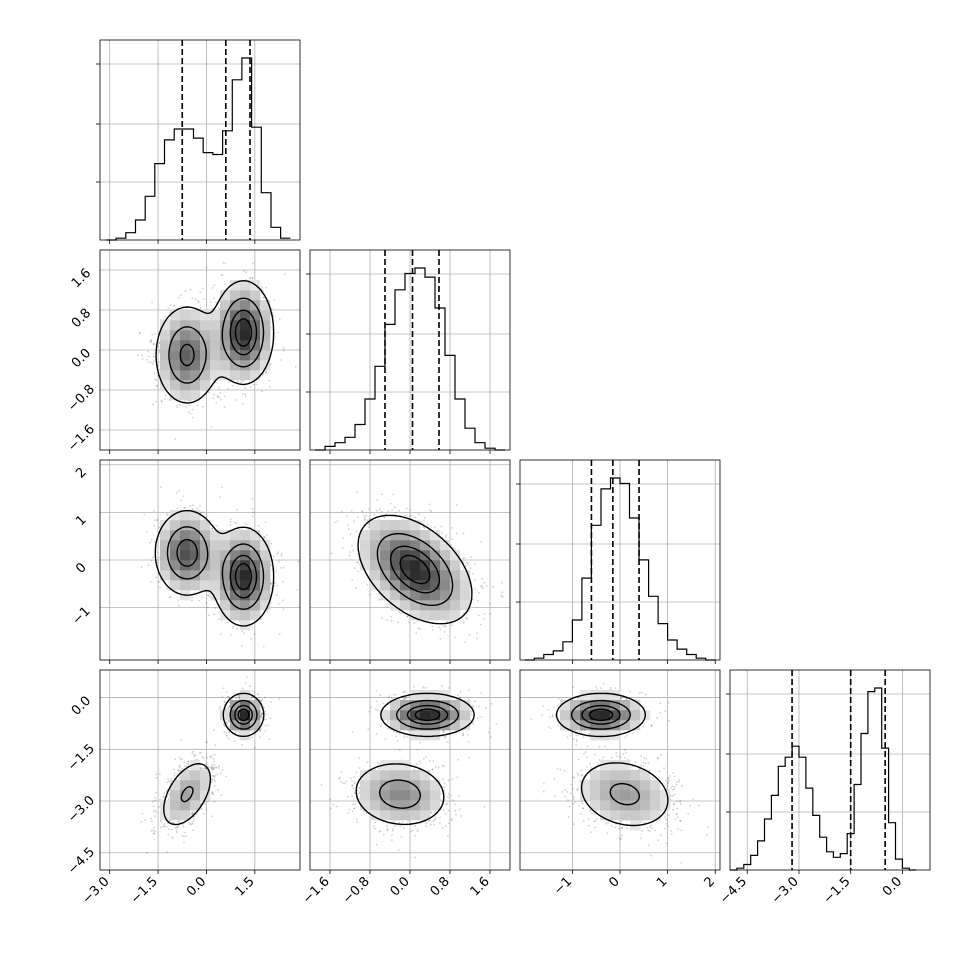 The width and height of the screenshot is (970, 970). What do you see at coordinates (733, 890) in the screenshot?
I see `x-tick-label: −4.5` at bounding box center [733, 890].